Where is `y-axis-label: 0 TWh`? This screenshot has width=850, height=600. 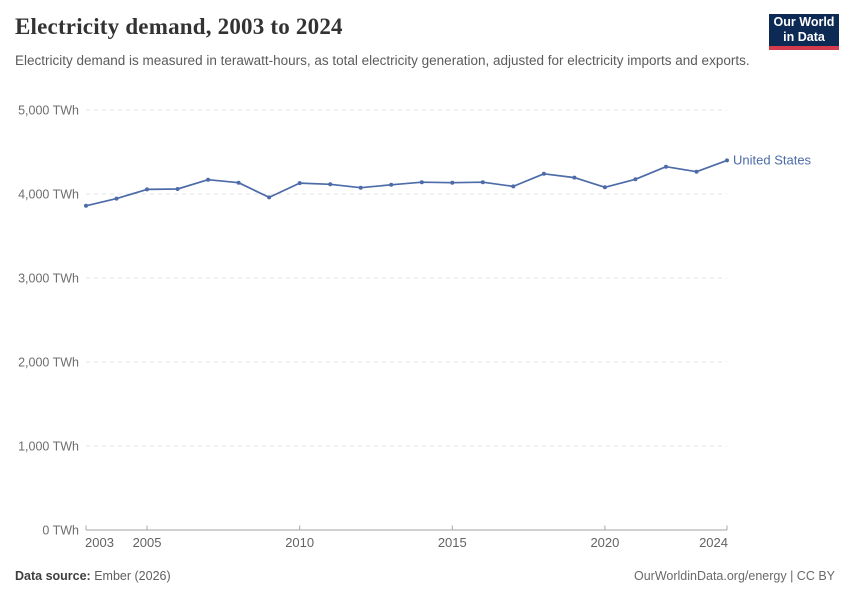
y-axis-label: 0 TWh is located at coordinates (60, 531).